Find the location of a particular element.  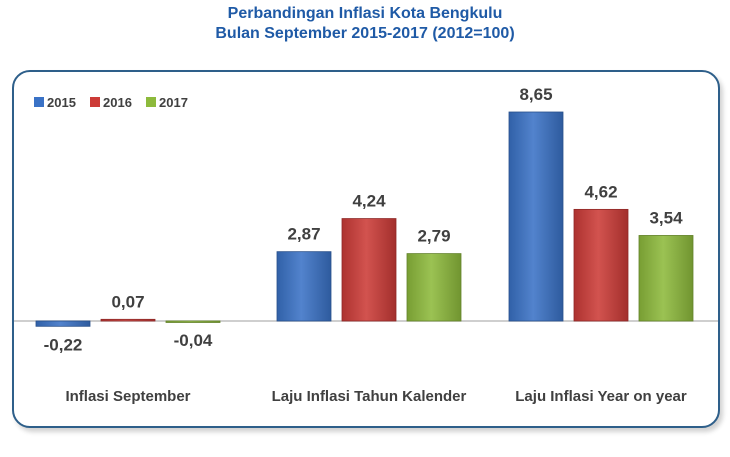

legend-label-2015: 2015 is located at coordinates (61, 102).